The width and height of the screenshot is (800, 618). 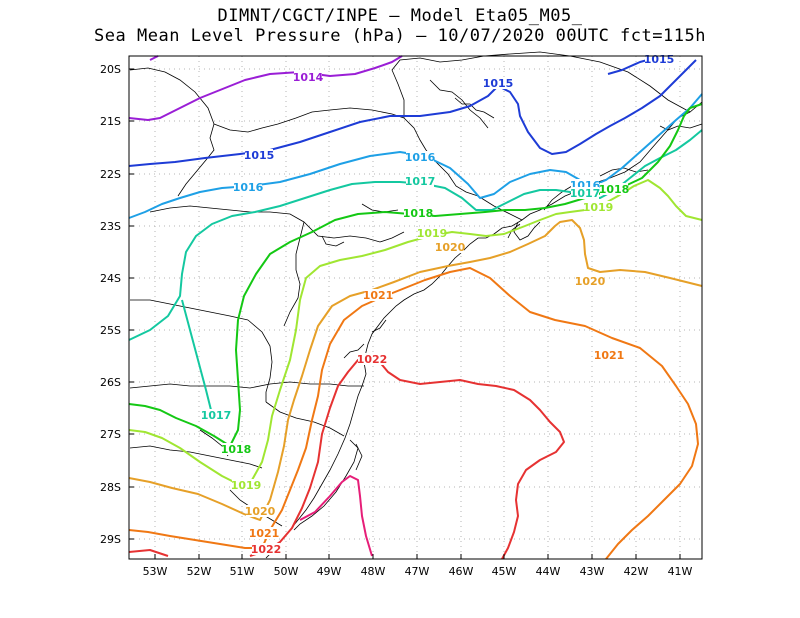 What do you see at coordinates (329, 571) in the screenshot?
I see `lon-tick-label: 49W` at bounding box center [329, 571].